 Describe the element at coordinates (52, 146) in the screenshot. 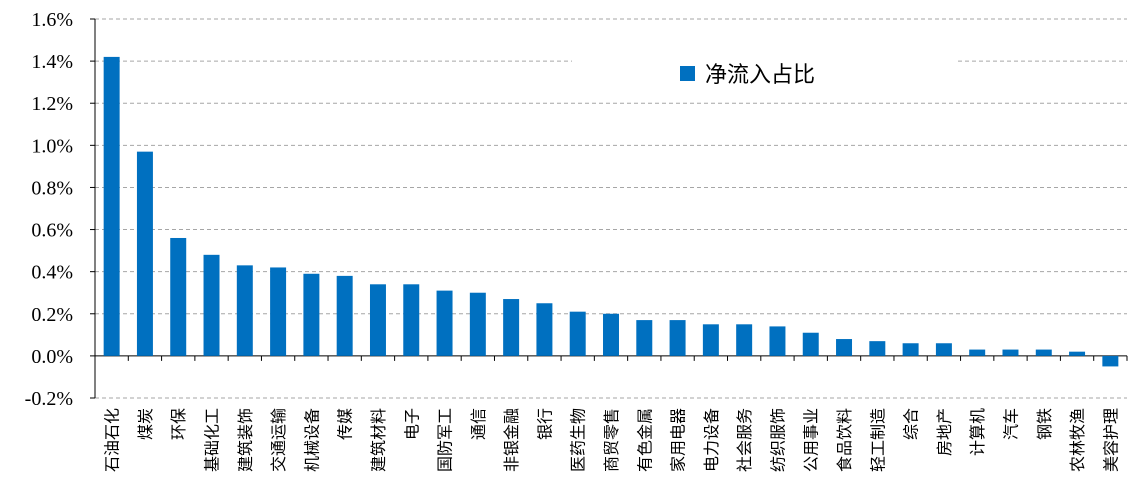

I see `y-tick-label: 1.0%` at that location.